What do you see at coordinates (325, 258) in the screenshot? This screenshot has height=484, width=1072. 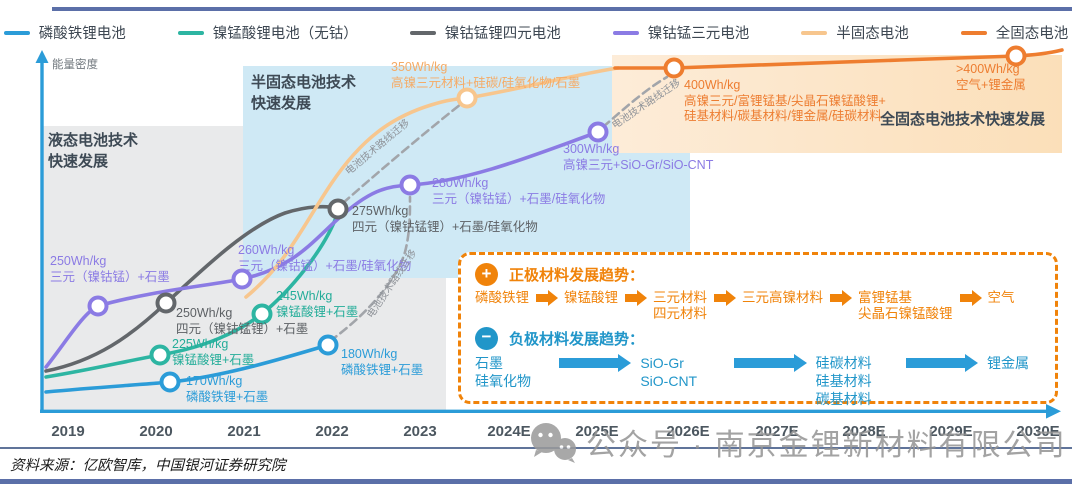 I see `point-label: 260Wh/kg 三元（镍钴锰）+石墨/硅氧化物` at bounding box center [325, 258].